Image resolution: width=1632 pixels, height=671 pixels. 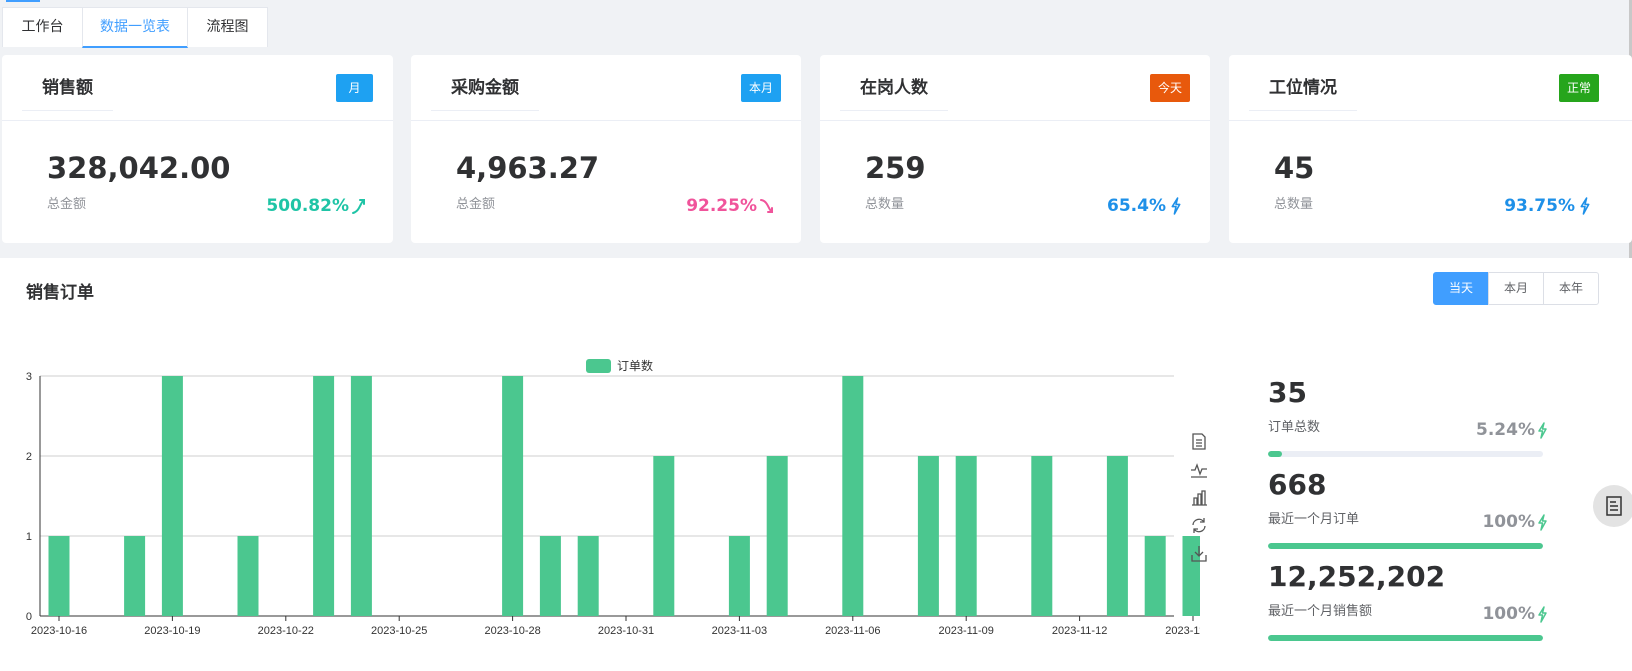 What do you see at coordinates (1199, 525) in the screenshot?
I see `restore-icon` at bounding box center [1199, 525].